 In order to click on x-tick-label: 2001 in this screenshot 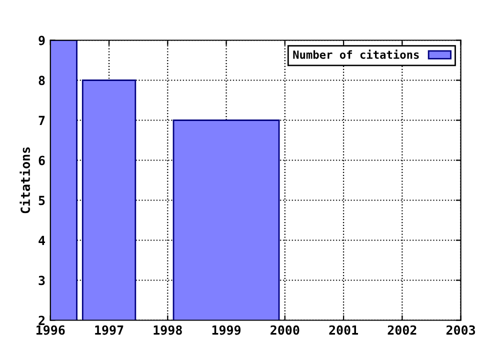, I will do `click(343, 330)`.